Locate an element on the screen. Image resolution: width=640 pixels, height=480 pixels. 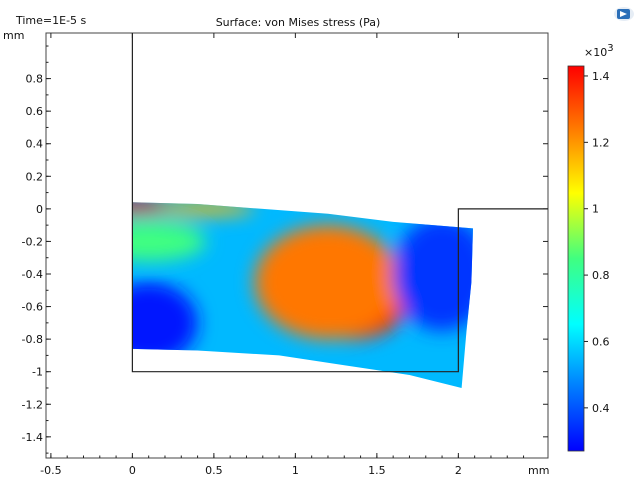
colorbar-tick-label: 1.4 is located at coordinates (601, 76).